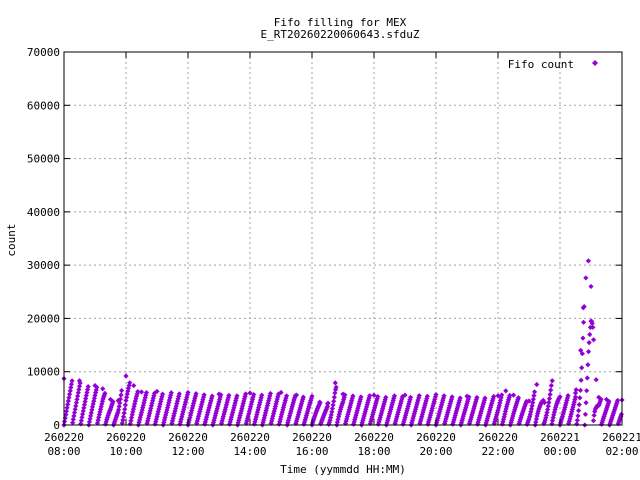  What do you see at coordinates (340, 22) in the screenshot?
I see `chart-title: Fifo filling for MEX` at bounding box center [340, 22].